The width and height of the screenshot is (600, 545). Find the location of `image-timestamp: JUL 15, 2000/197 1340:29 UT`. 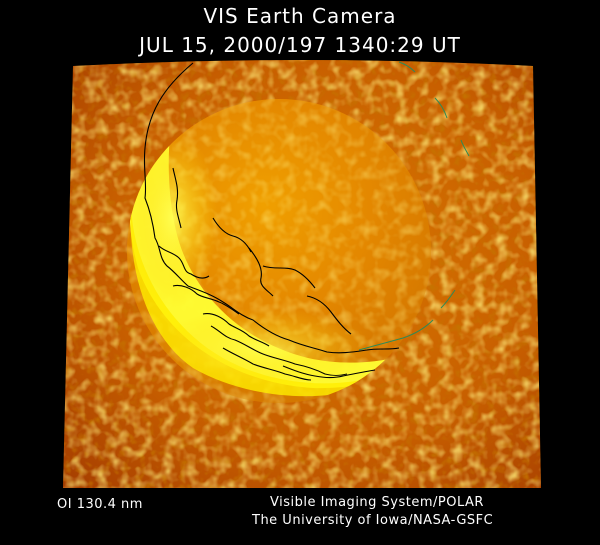

image-timestamp: JUL 15, 2000/197 1340:29 UT is located at coordinates (300, 45).